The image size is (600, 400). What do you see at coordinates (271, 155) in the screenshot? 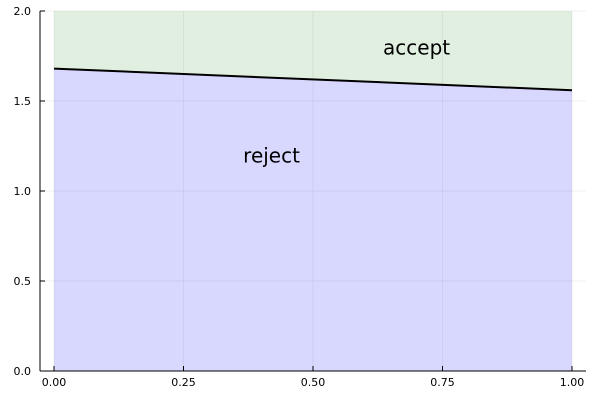
I see `reject-region-label: reject` at bounding box center [271, 155].